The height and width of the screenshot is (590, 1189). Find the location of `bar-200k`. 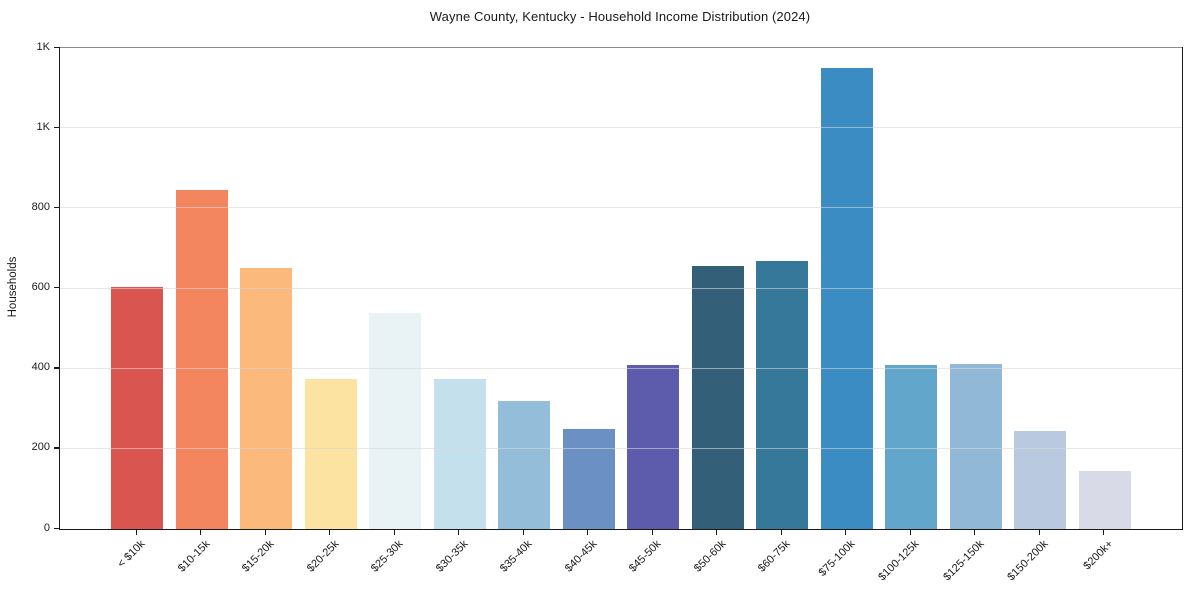

bar-200k is located at coordinates (1104, 499).